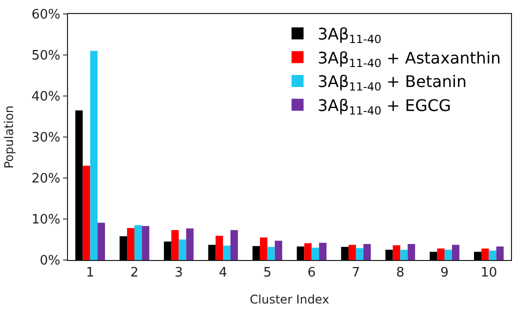 The height and width of the screenshot is (312, 520). What do you see at coordinates (385, 107) in the screenshot?
I see `legend-label: 3Aβ$_{11-40}$ + EGCG` at bounding box center [385, 107].